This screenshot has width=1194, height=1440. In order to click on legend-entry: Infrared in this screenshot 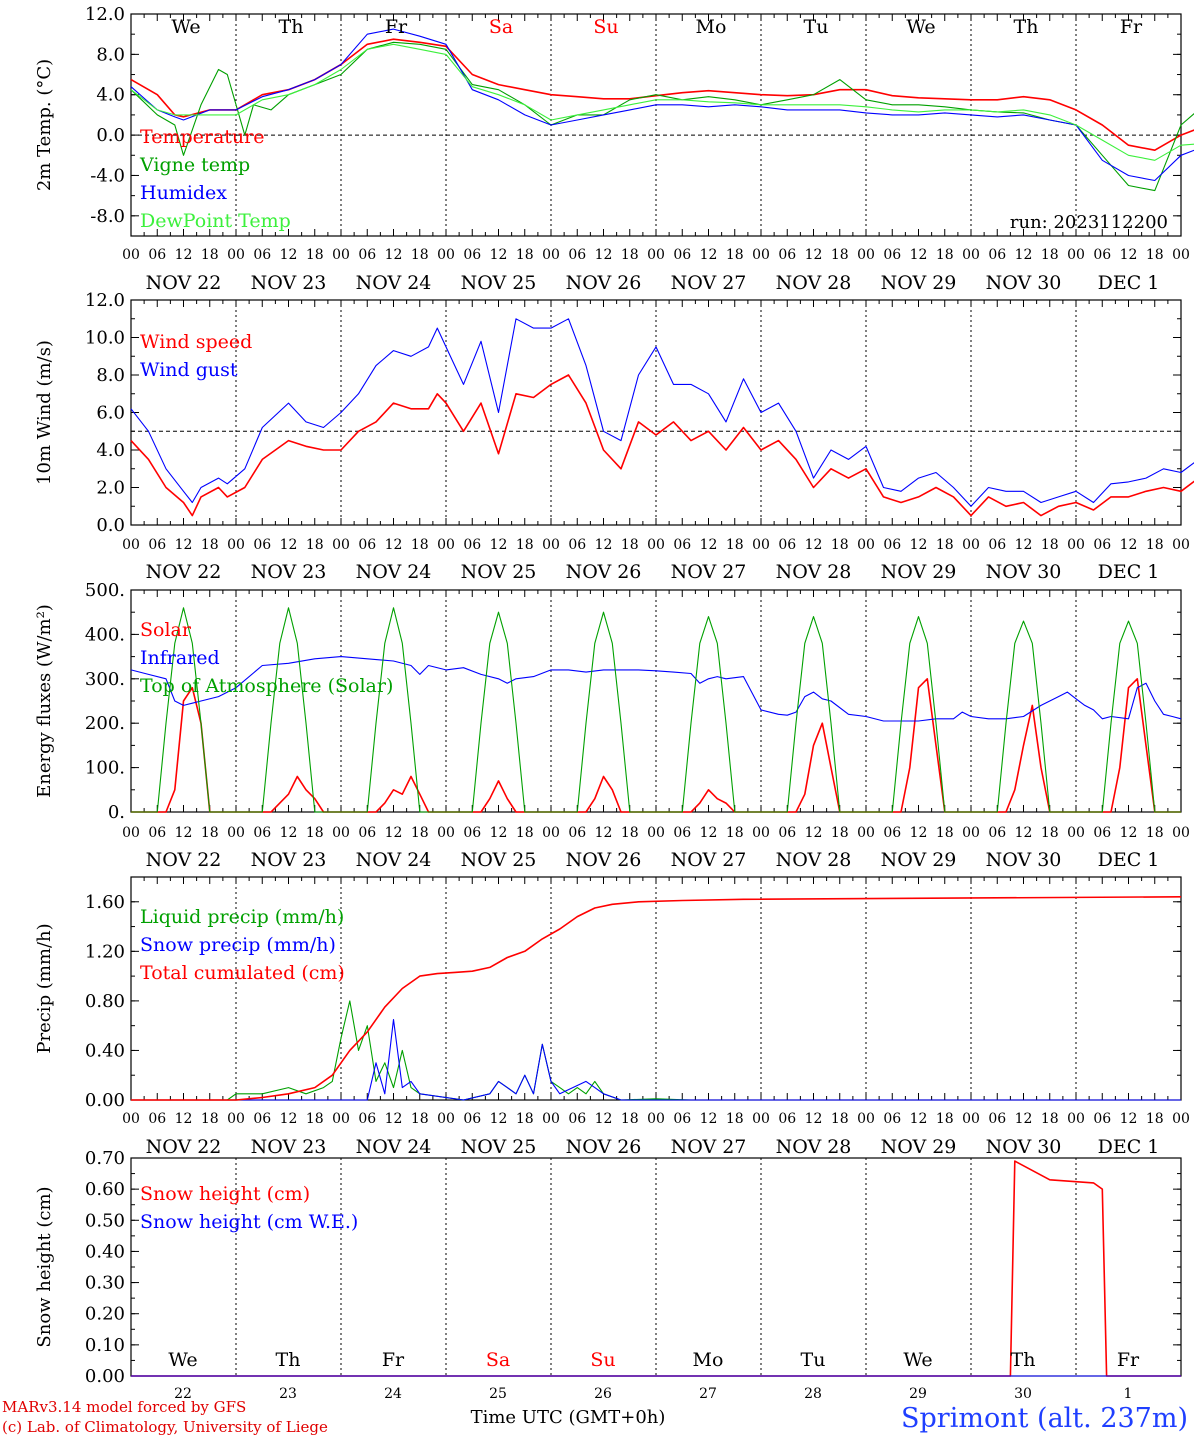, I will do `click(180, 658)`.